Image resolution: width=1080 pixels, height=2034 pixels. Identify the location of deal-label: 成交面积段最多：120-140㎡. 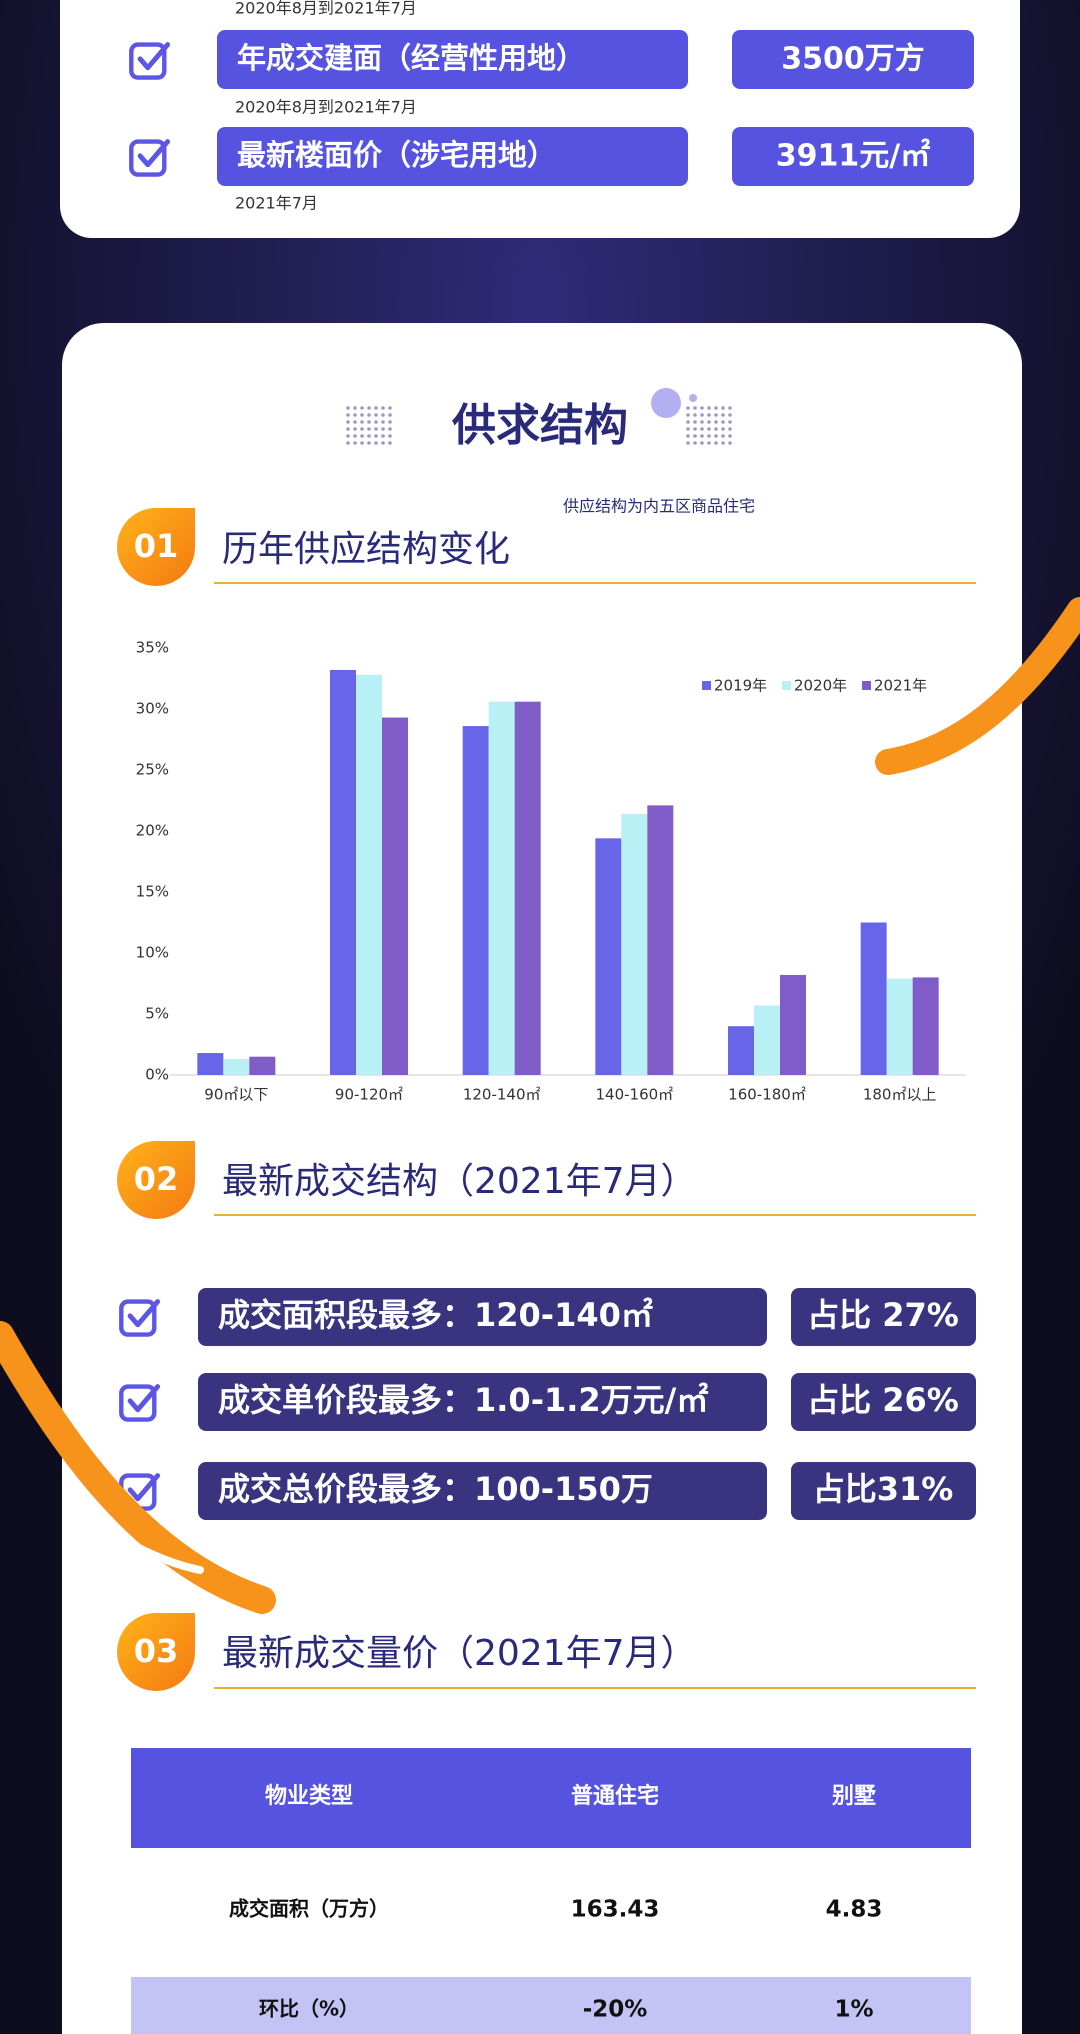
(435, 1315).